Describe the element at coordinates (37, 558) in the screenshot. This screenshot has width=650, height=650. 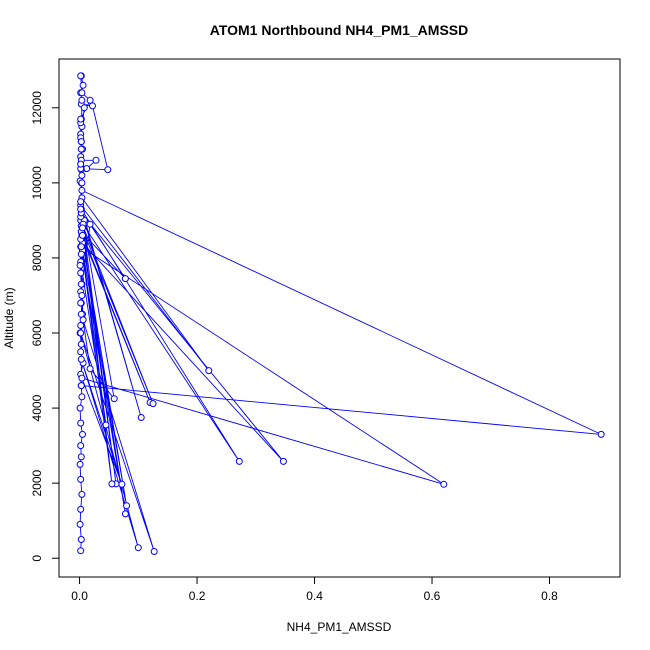
I see `y-tick-label: 0` at that location.